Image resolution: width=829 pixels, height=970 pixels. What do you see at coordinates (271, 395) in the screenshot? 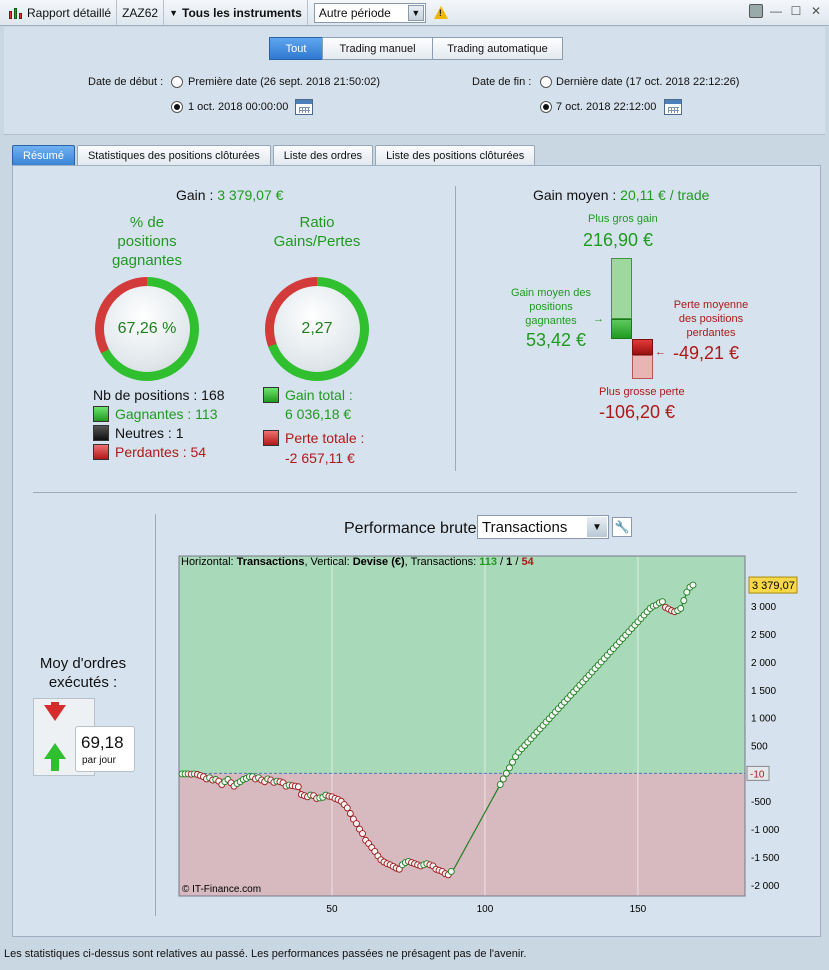
I see `green-swatch` at bounding box center [271, 395].